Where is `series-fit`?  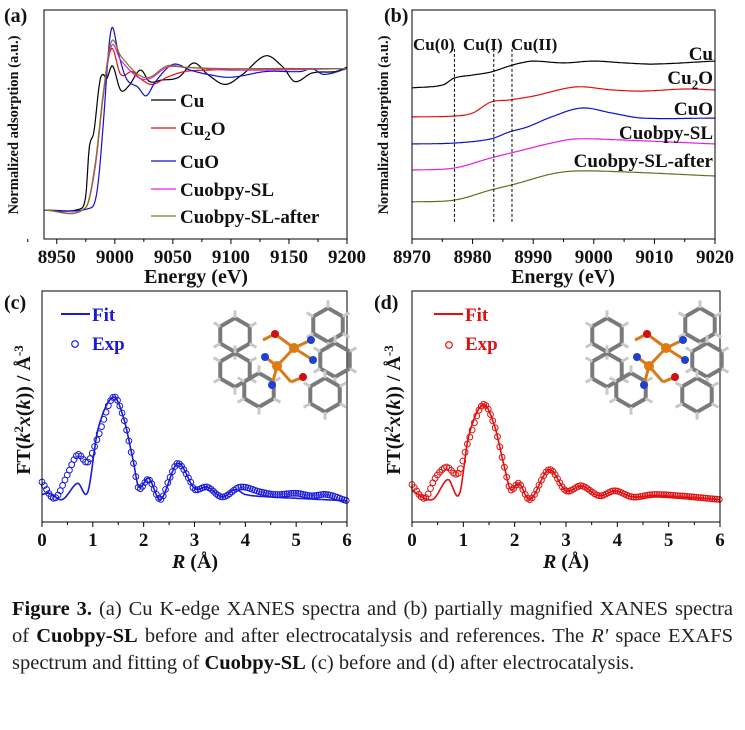
series-fit is located at coordinates (565, 452).